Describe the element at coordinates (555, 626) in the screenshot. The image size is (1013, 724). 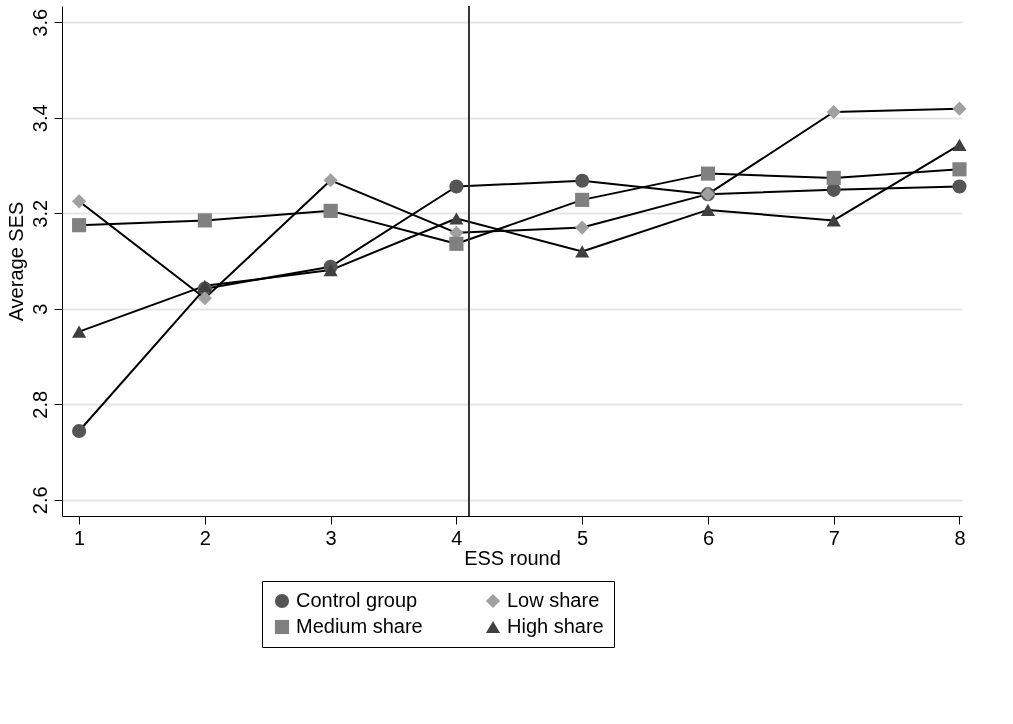
I see `legend-label: High share` at that location.